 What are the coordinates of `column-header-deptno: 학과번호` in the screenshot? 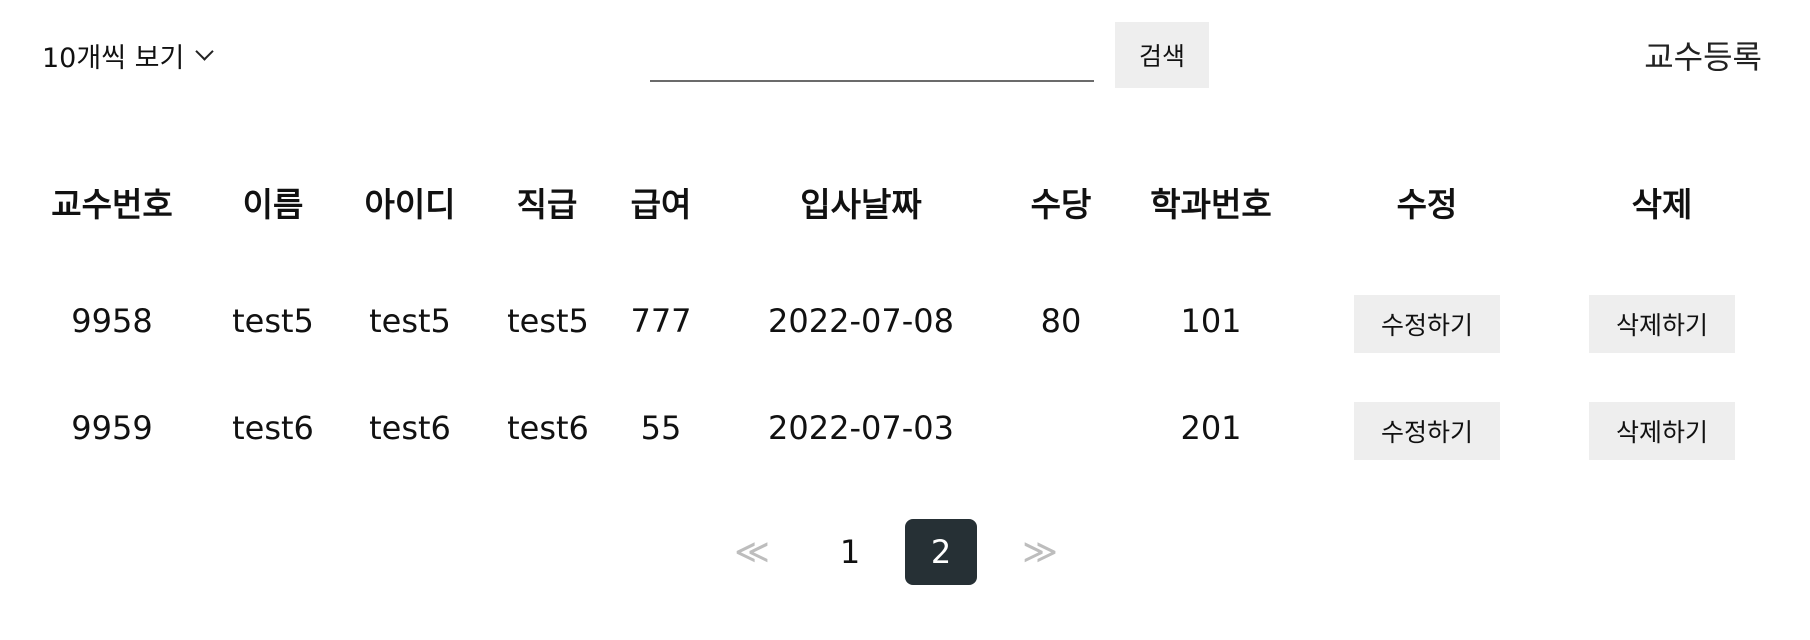 It's located at (1211, 204).